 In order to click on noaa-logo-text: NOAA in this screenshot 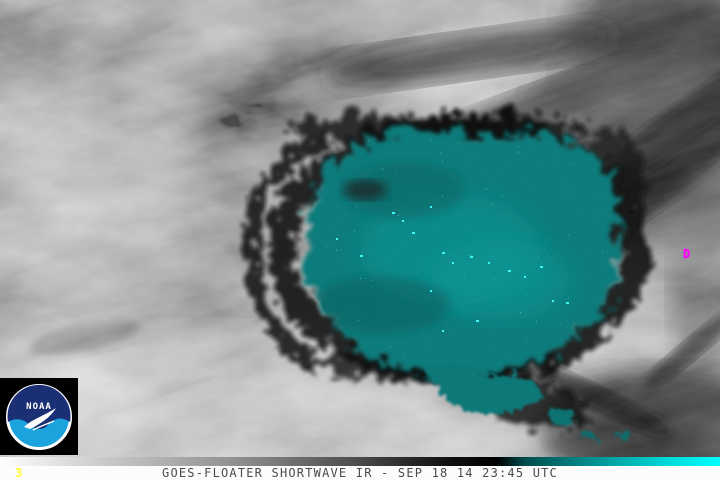, I will do `click(39, 407)`.